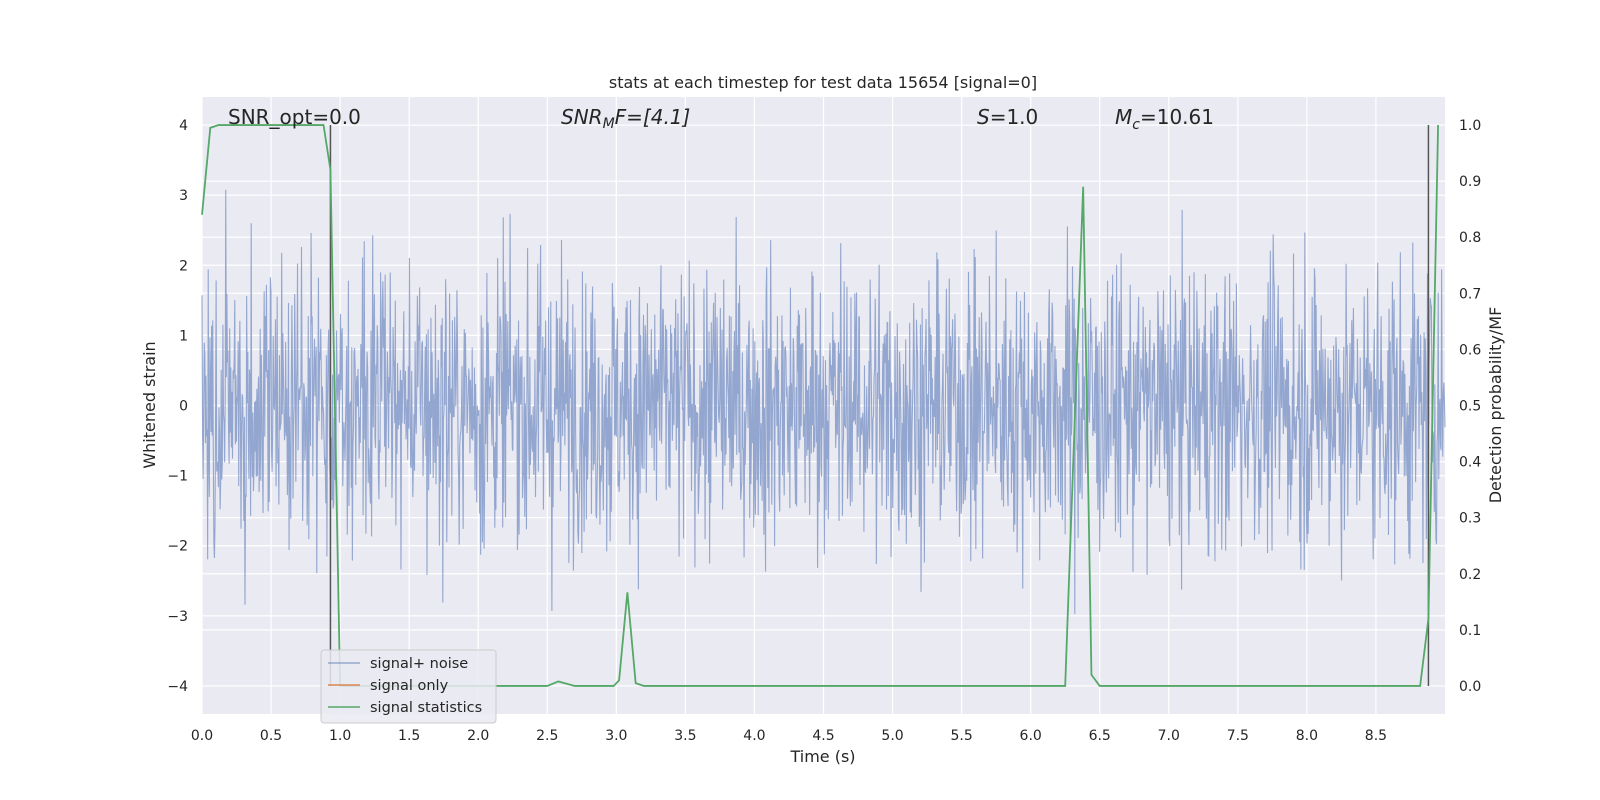  I want to click on y-tick-label: 0, so click(183, 407).